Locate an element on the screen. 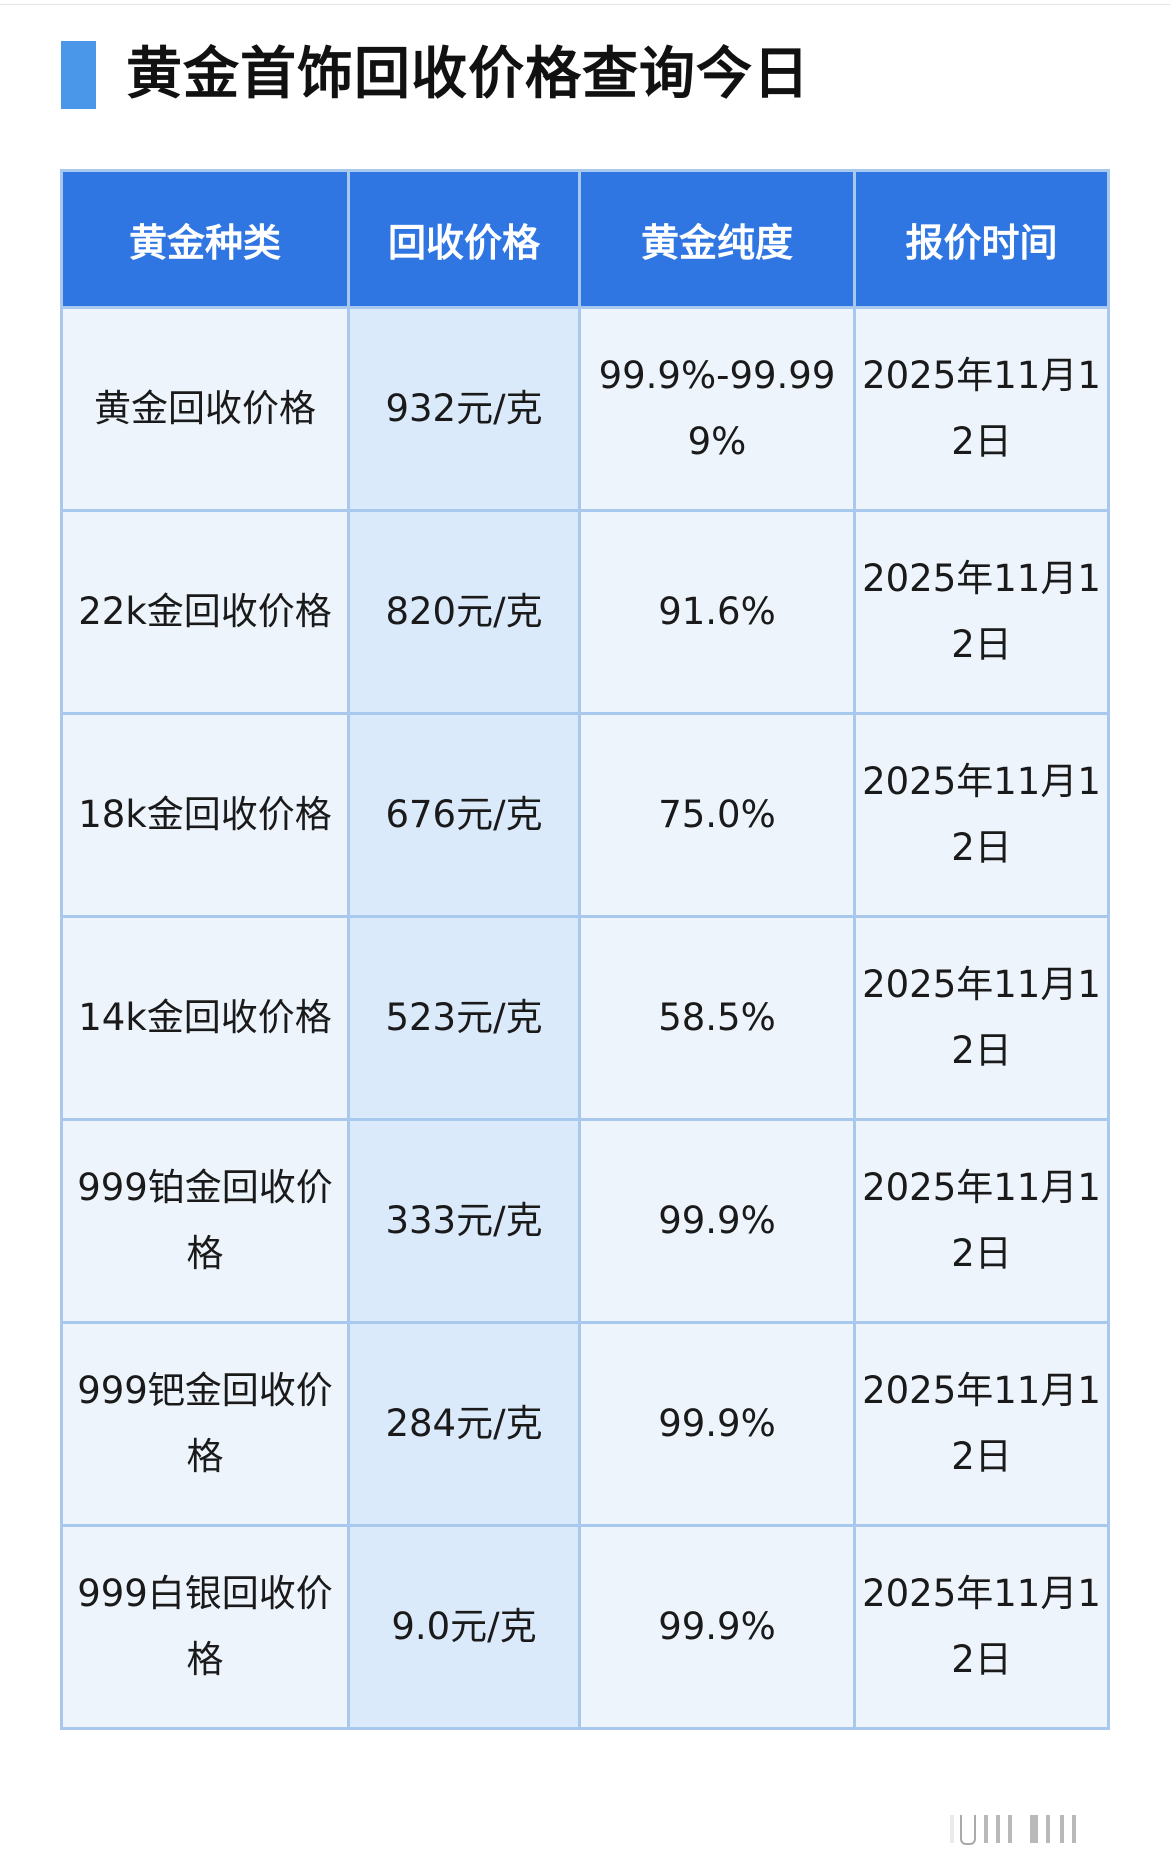  table-row: 14k金回收价格 523元/克 58.5% 2025年11月12日 is located at coordinates (585, 1018).